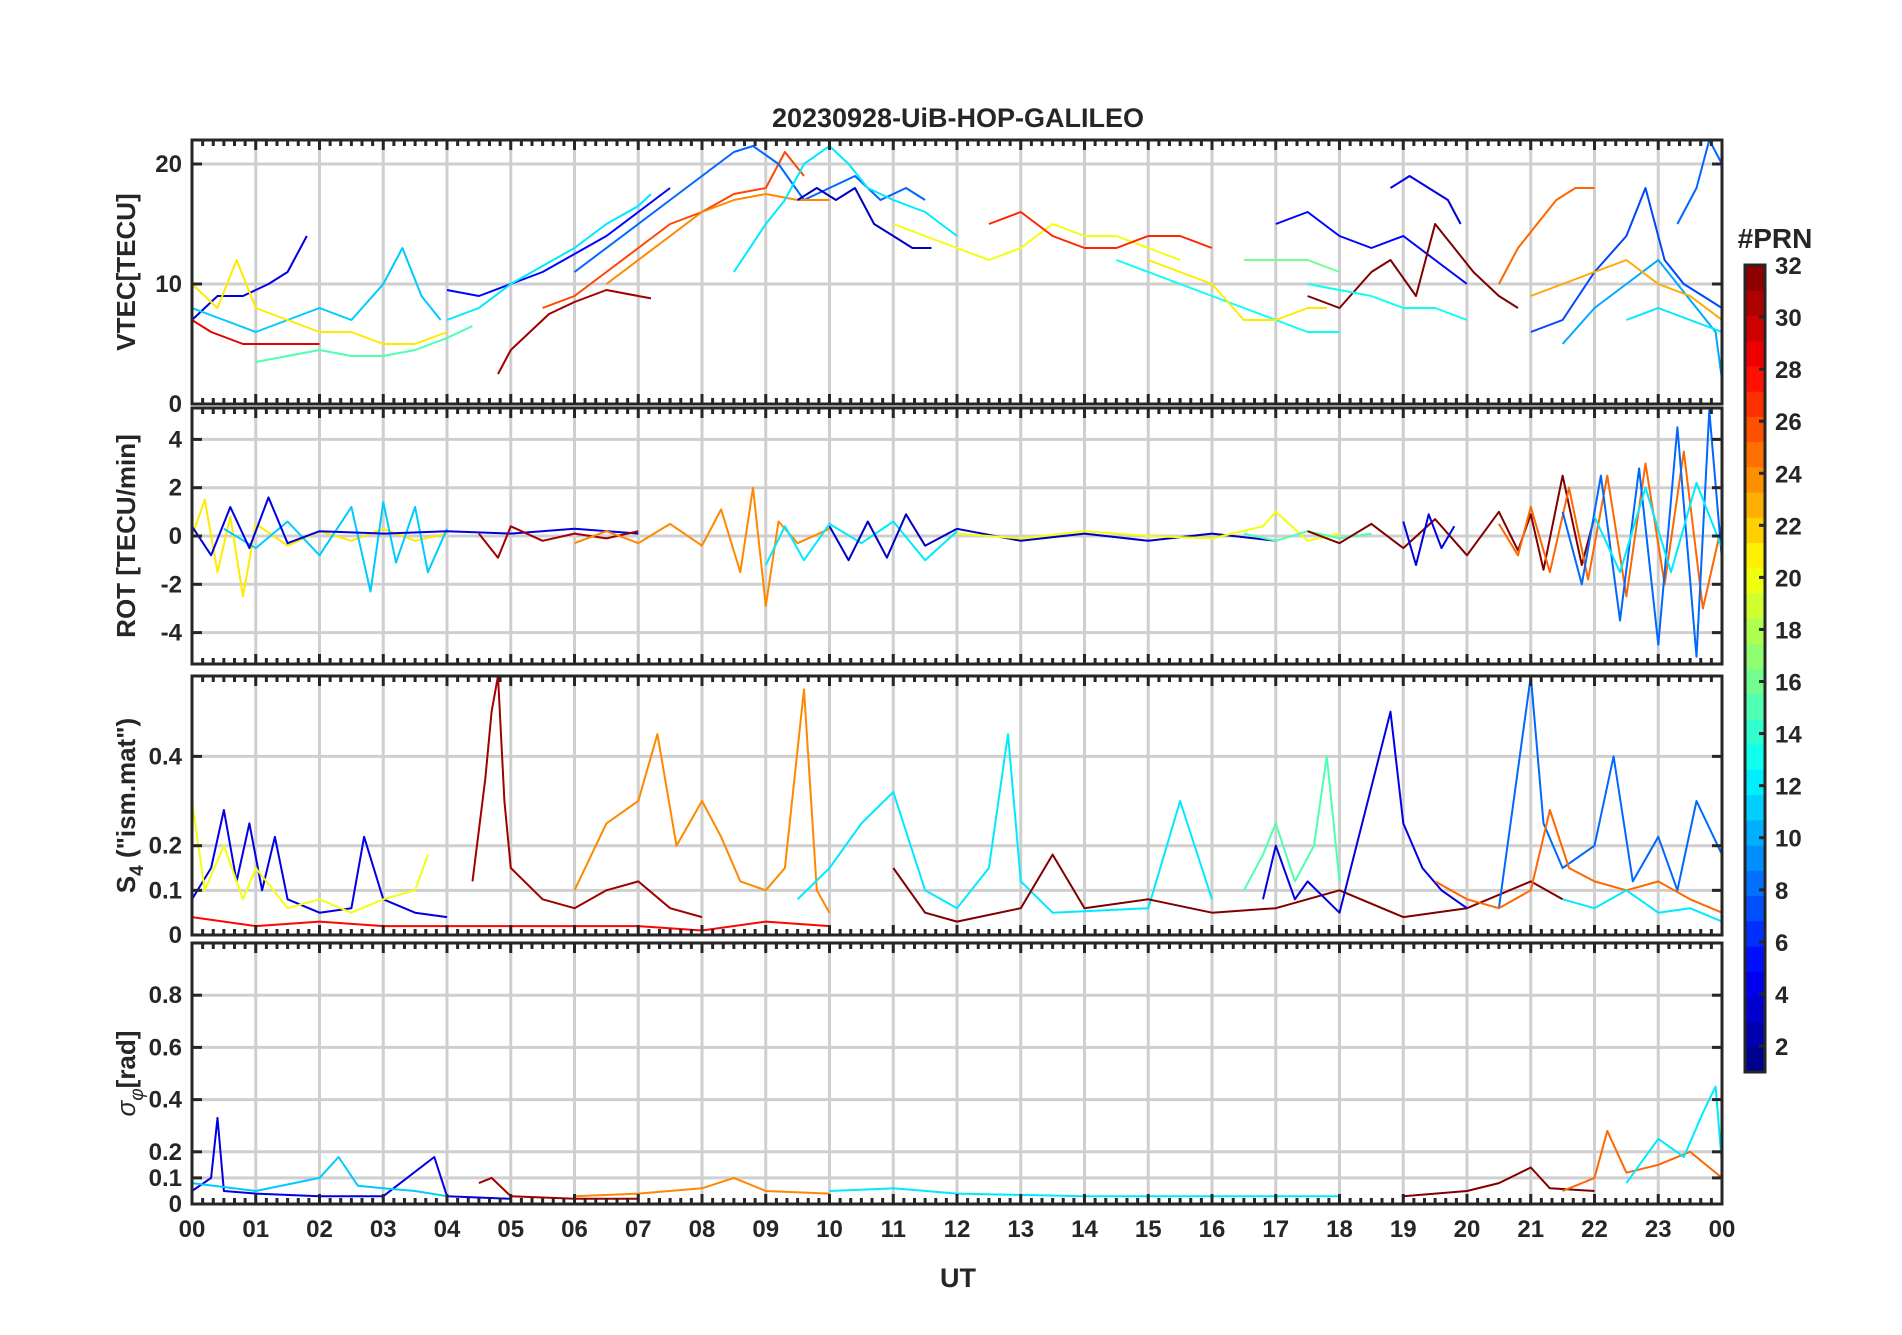 Image resolution: width=1902 pixels, height=1335 pixels. I want to click on y-tick-label: -4, so click(172, 633).